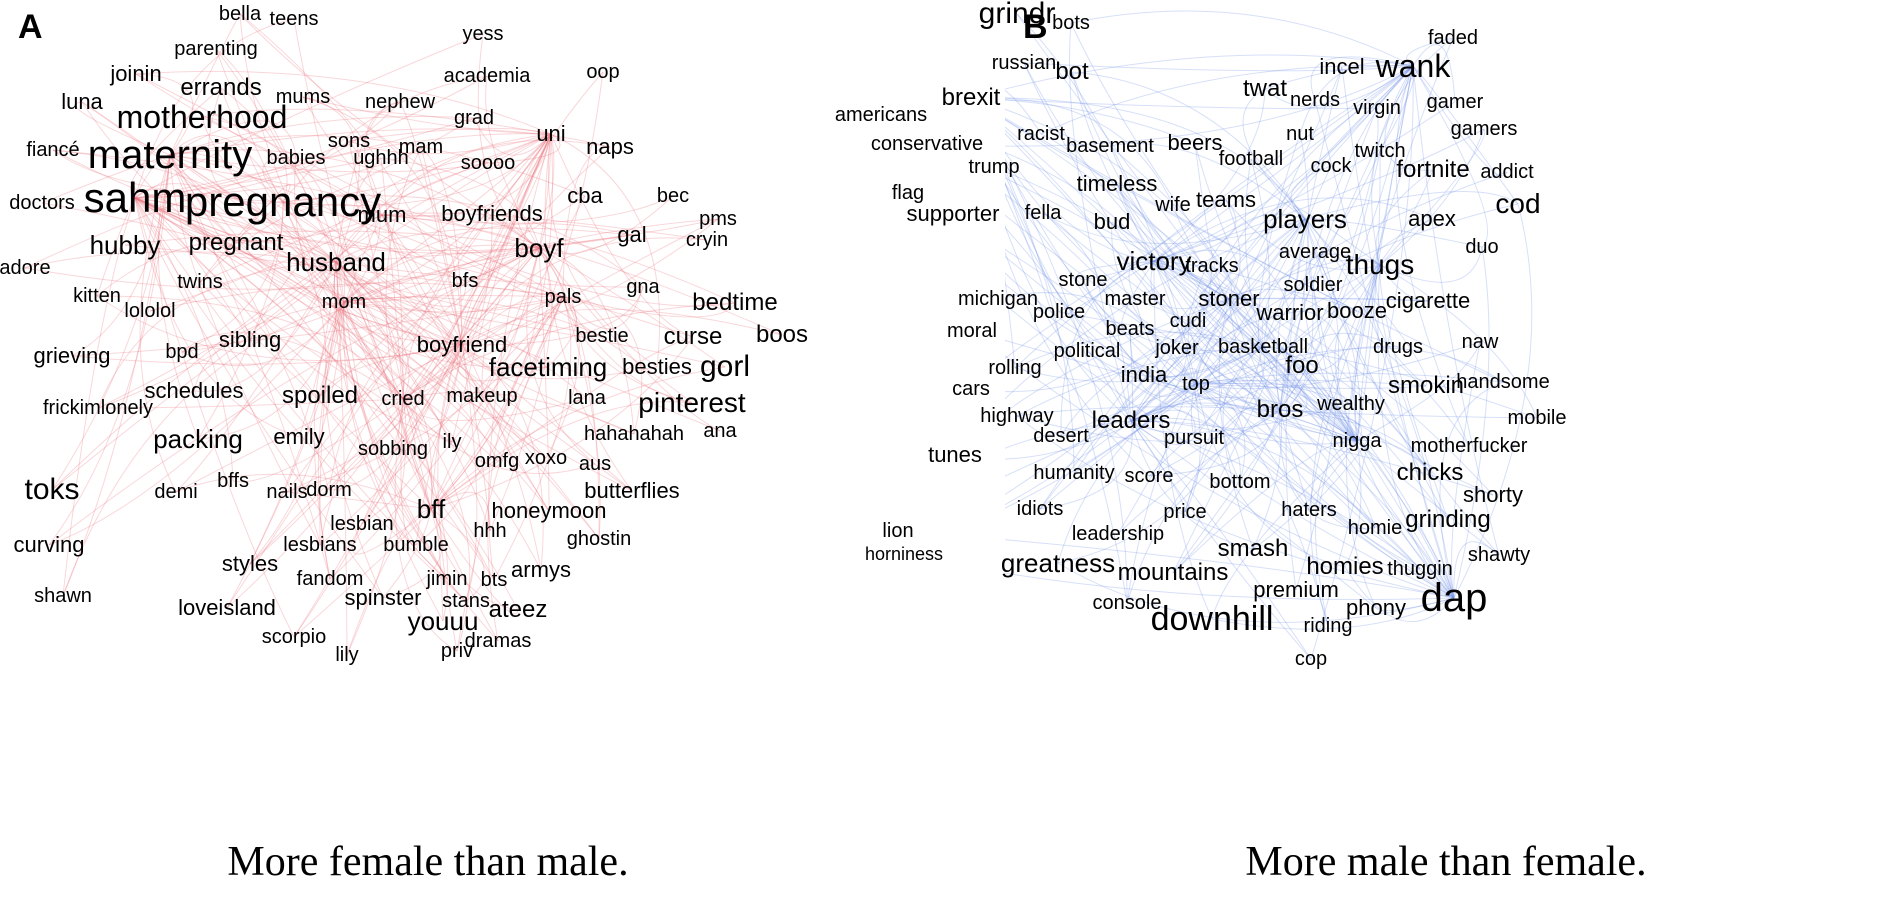 This screenshot has height=906, width=1900. I want to click on word-node: rolling, so click(1015, 368).